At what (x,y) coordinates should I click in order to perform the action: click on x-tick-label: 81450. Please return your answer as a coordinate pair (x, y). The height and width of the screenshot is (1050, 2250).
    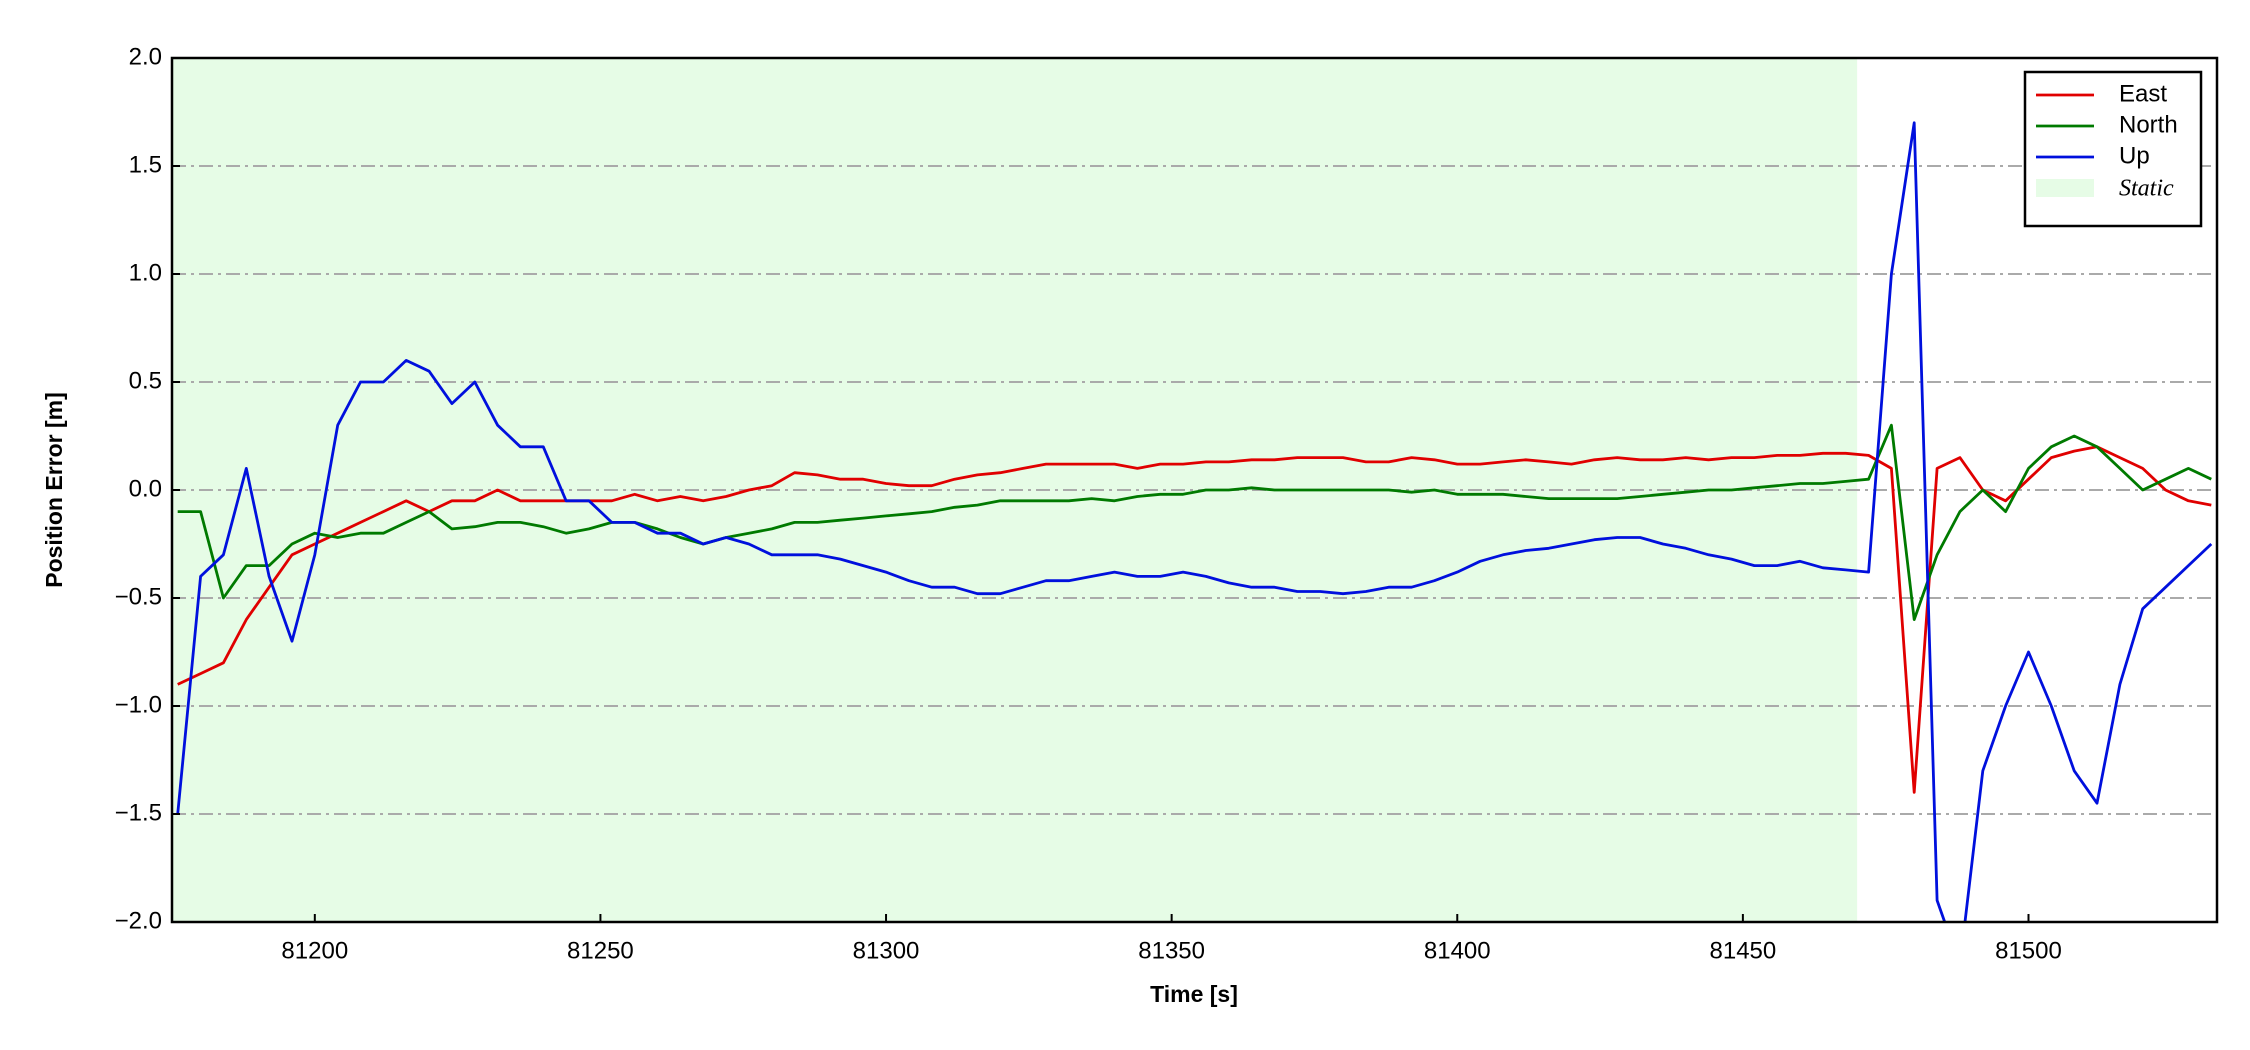
    Looking at the image, I should click on (1743, 950).